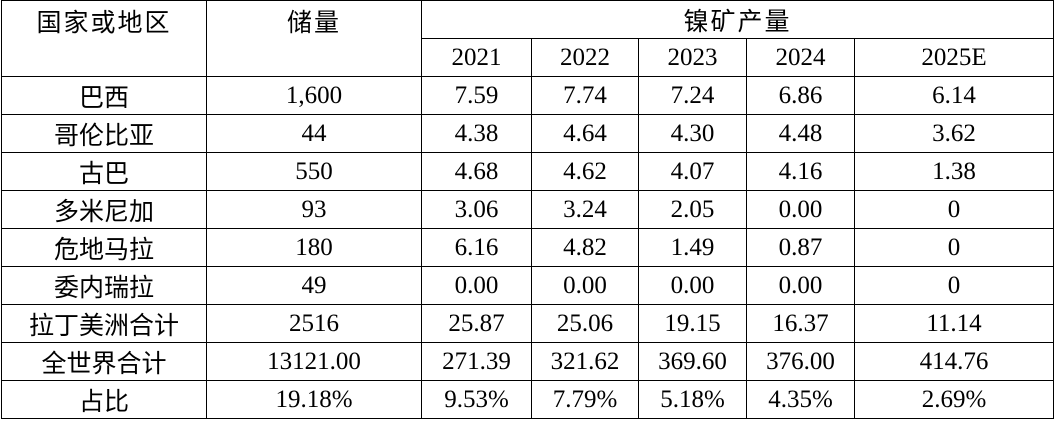 Image resolution: width=1054 pixels, height=440 pixels. What do you see at coordinates (692, 171) in the screenshot?
I see `value-cell: 4.07` at bounding box center [692, 171].